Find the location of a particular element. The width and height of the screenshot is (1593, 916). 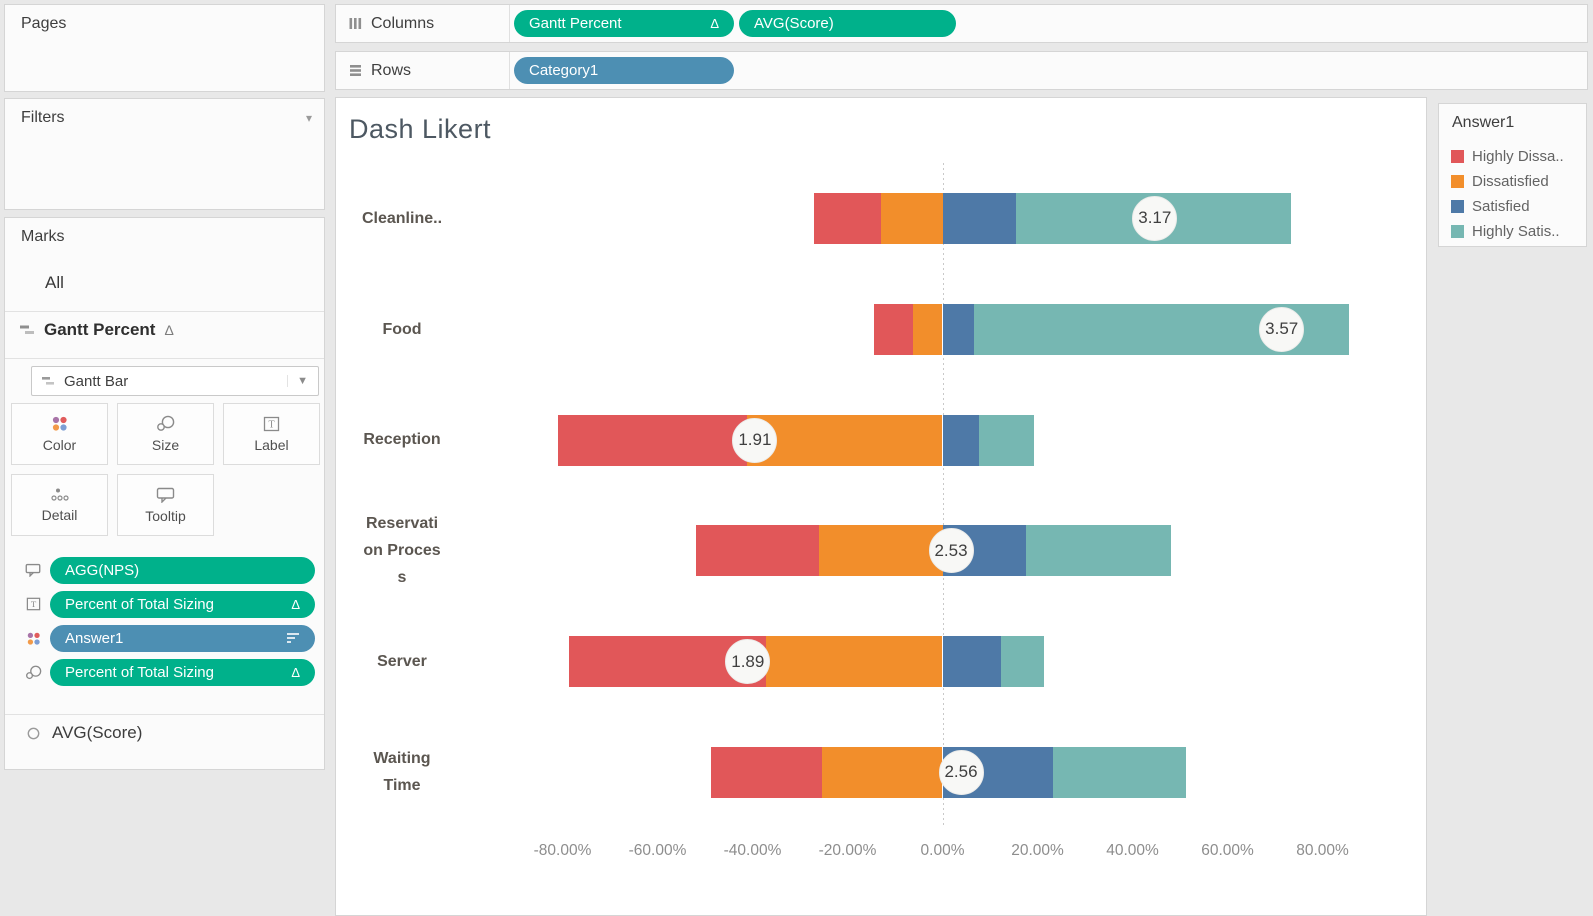

svg-text: T is located at coordinates (271, 424).